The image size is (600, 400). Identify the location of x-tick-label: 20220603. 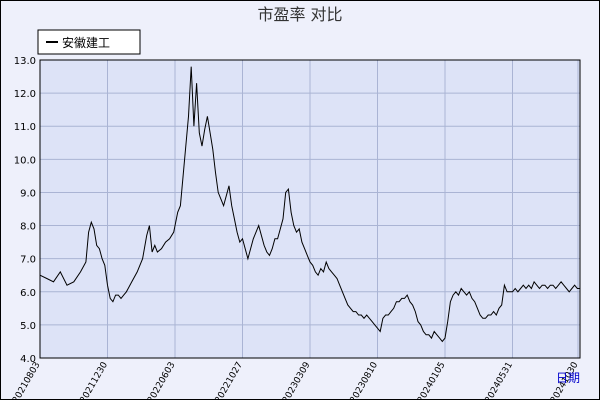
(162, 380).